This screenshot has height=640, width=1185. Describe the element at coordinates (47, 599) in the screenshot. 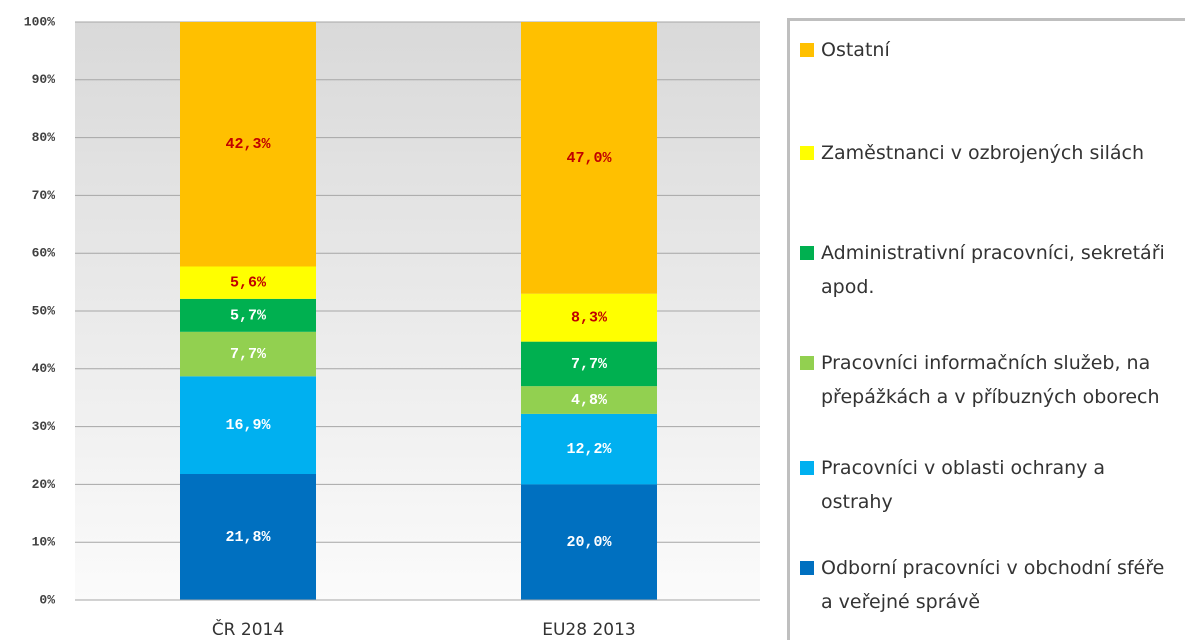

I see `y-tick-label: 0%` at that location.